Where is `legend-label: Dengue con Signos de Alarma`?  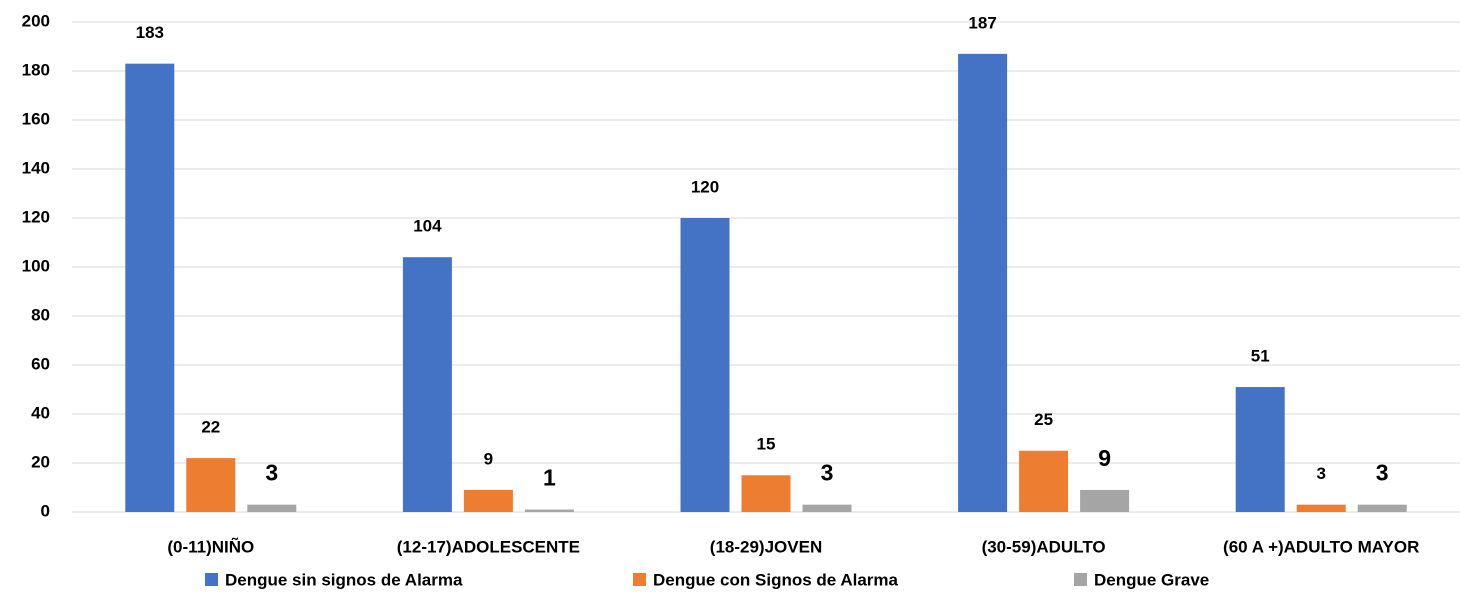 legend-label: Dengue con Signos de Alarma is located at coordinates (776, 579).